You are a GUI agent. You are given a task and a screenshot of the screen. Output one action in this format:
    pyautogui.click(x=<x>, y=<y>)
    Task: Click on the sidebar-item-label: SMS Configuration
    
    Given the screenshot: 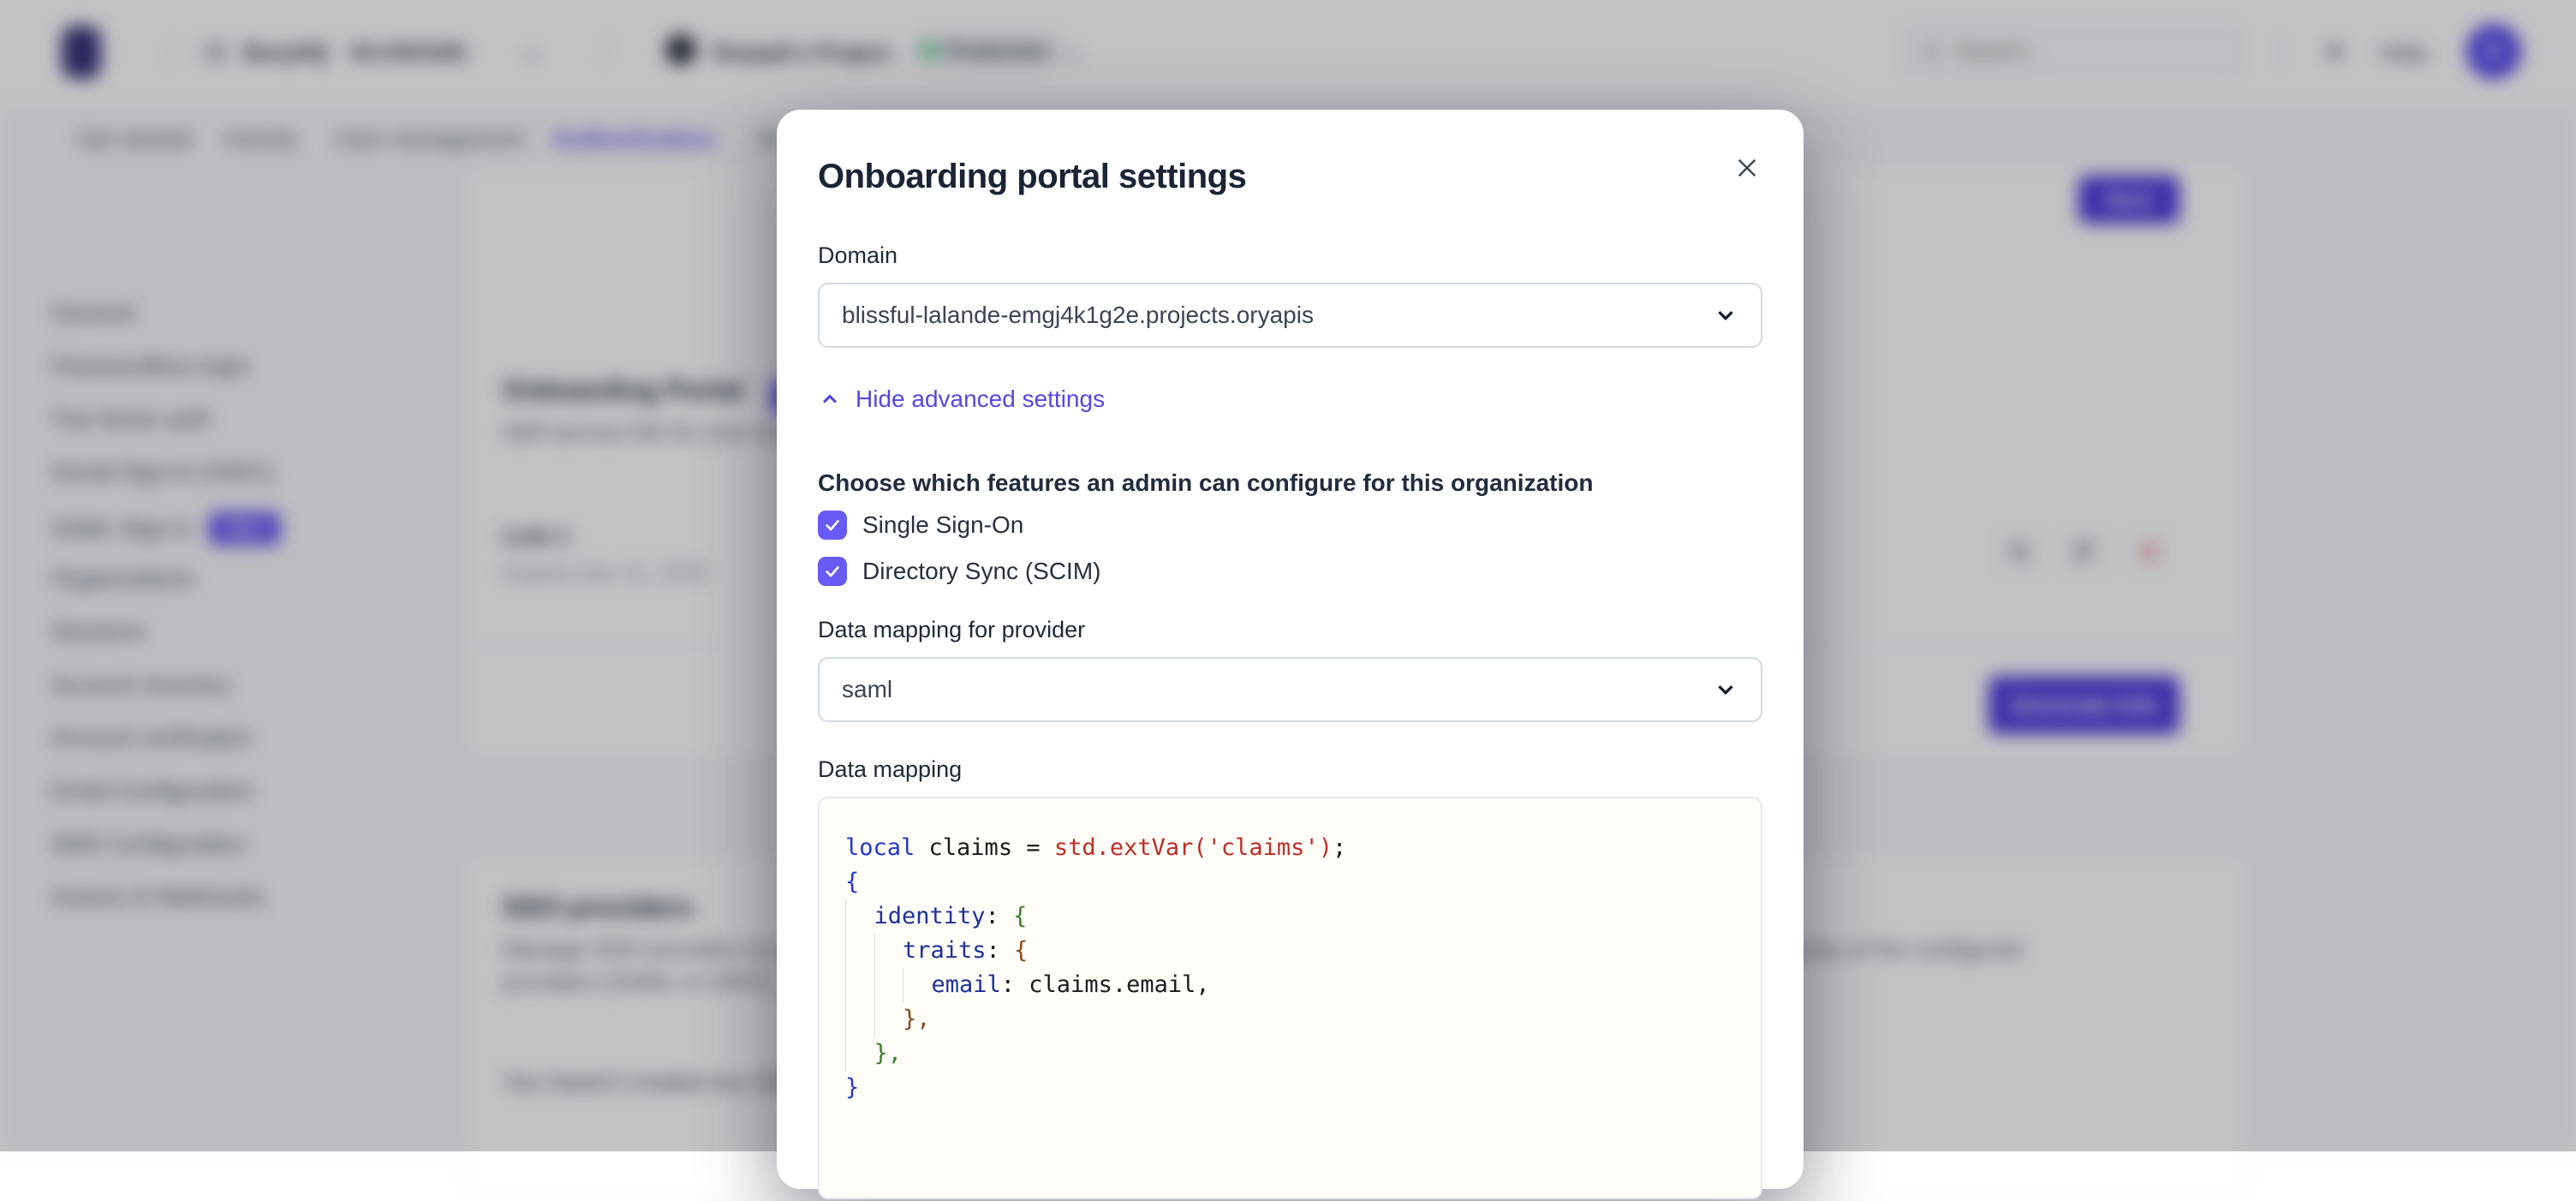 What is the action you would take?
    pyautogui.click(x=149, y=844)
    